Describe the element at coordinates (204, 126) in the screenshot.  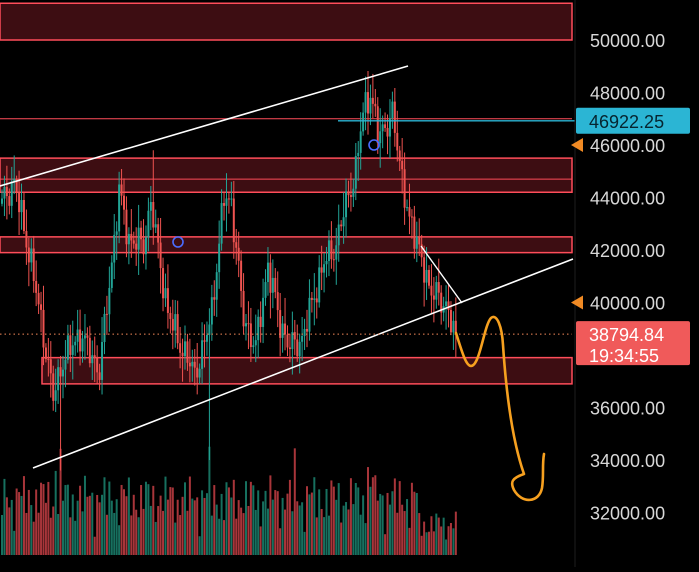
I see `channel-upper-line` at that location.